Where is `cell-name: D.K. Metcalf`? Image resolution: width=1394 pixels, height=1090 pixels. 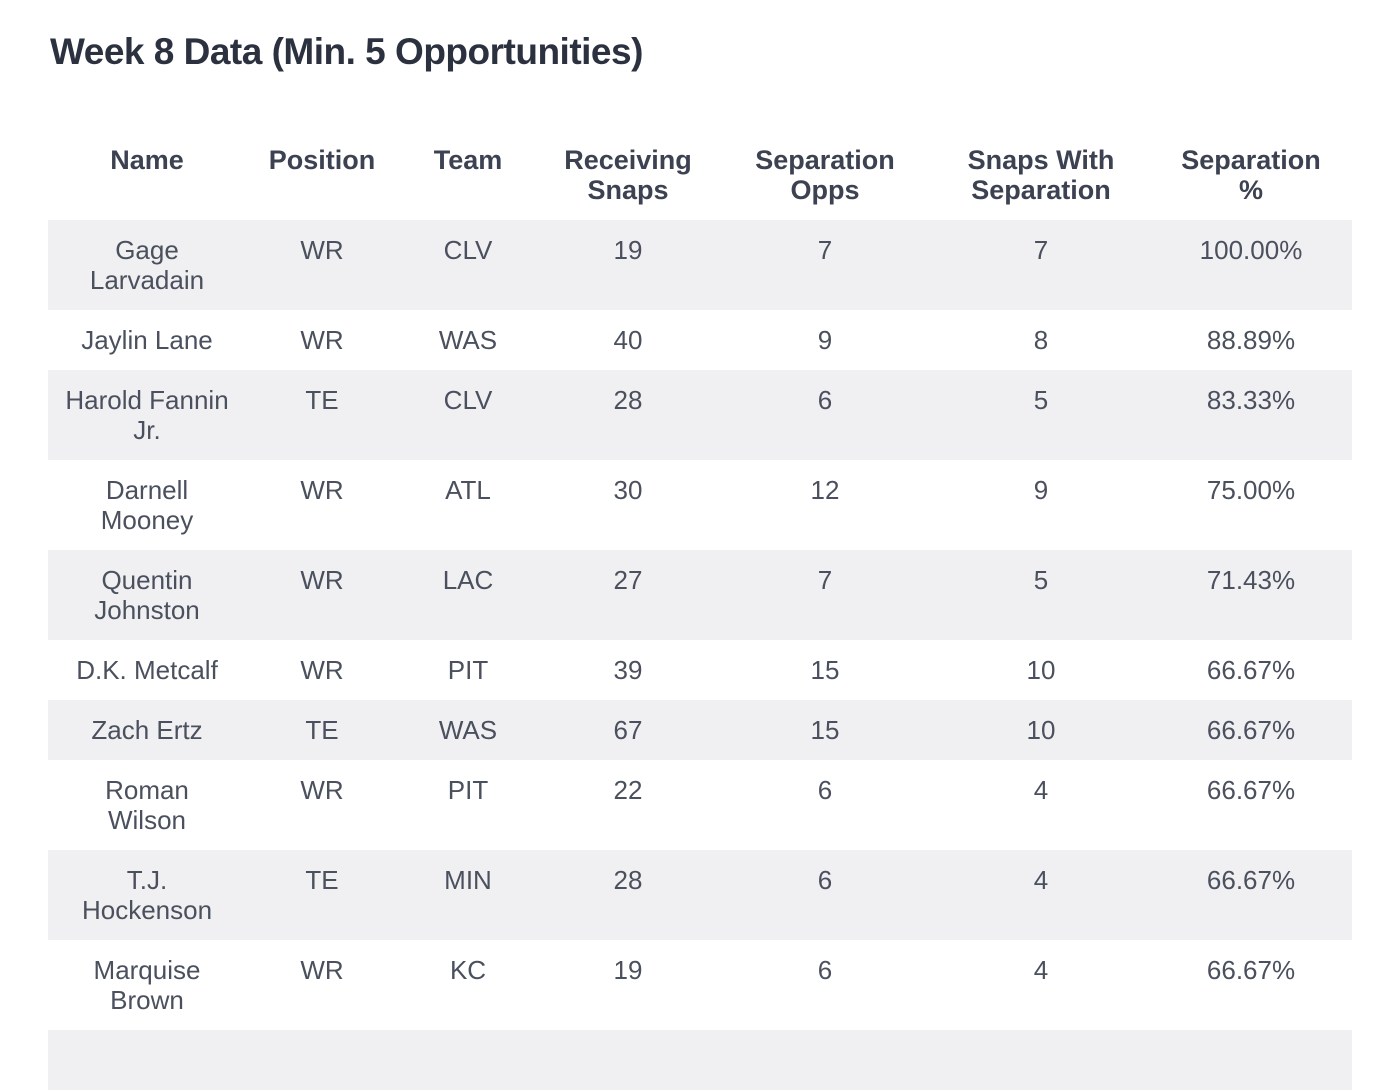 cell-name: D.K. Metcalf is located at coordinates (147, 670).